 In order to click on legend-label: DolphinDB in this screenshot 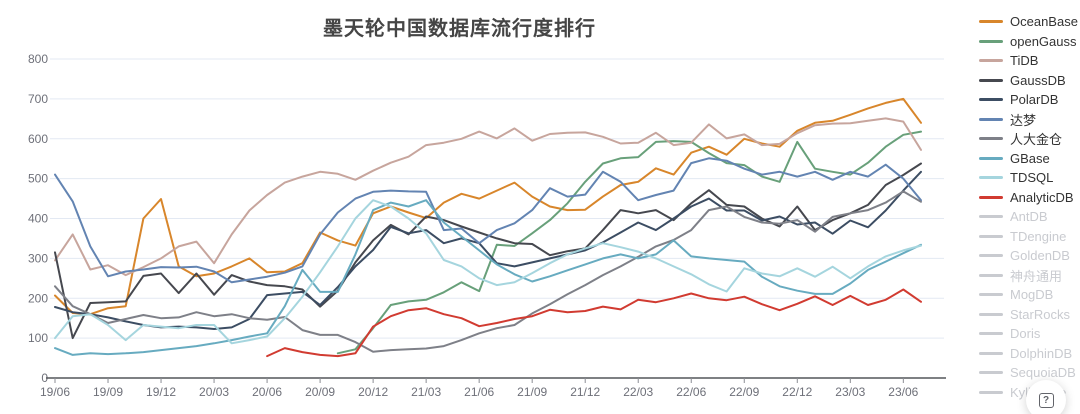, I will do `click(1041, 353)`.